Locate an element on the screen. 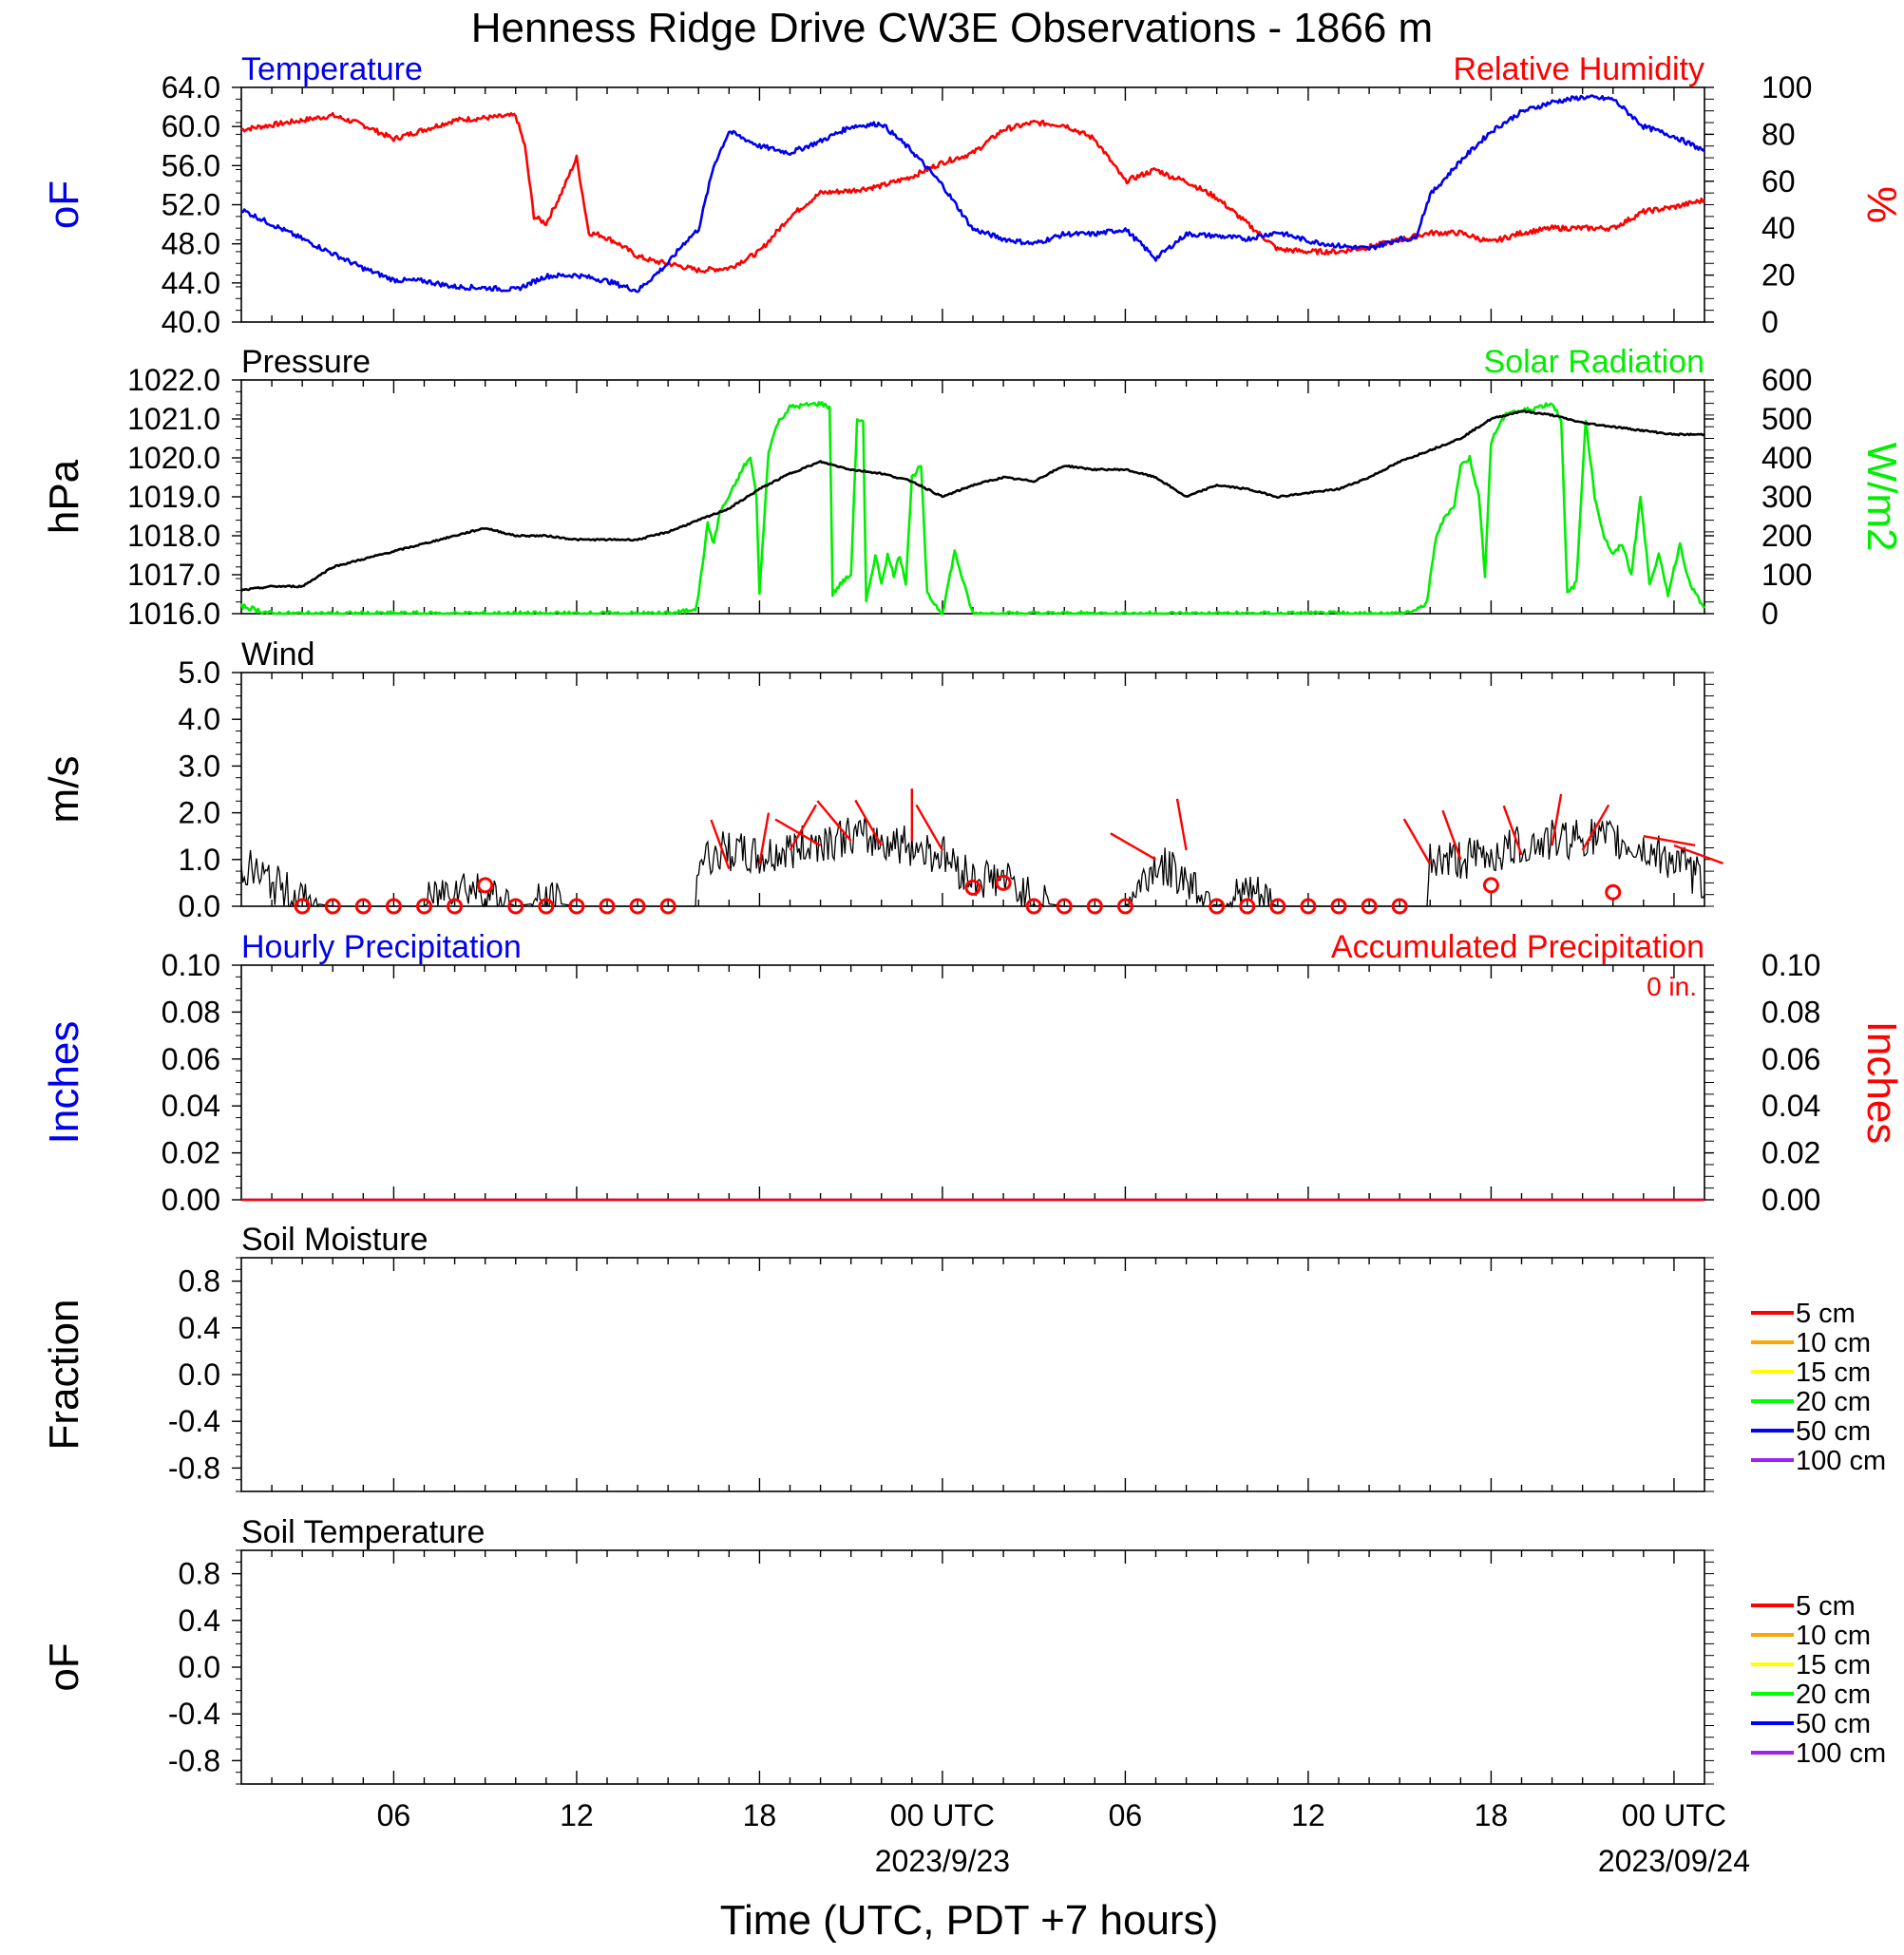 The height and width of the screenshot is (1955, 1904). press_solar-frame is located at coordinates (972, 497).